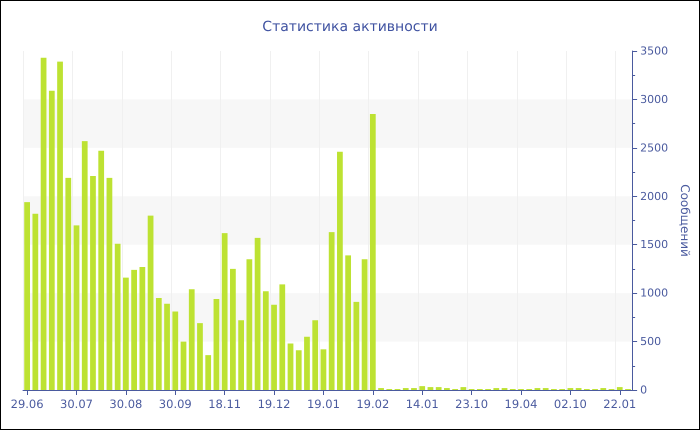  I want to click on x-tick-label: 14.01, so click(422, 404).